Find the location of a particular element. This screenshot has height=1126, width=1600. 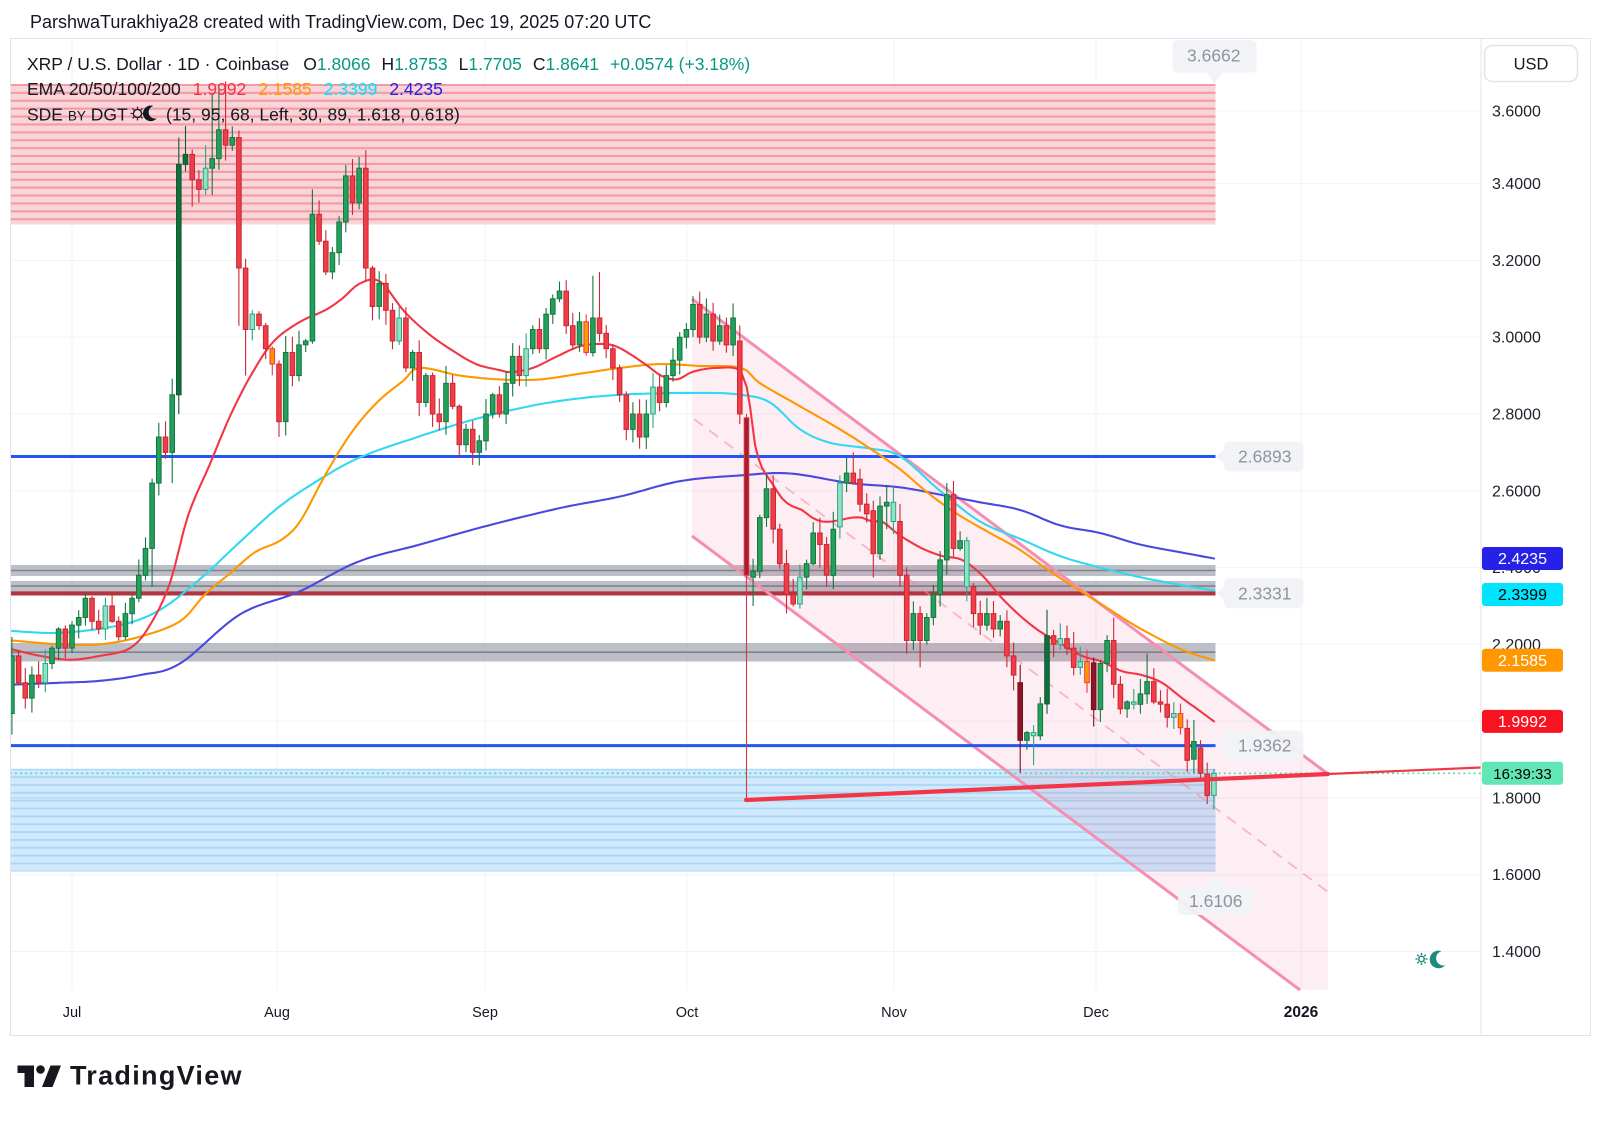

svg-text: 2026 is located at coordinates (1301, 1012).